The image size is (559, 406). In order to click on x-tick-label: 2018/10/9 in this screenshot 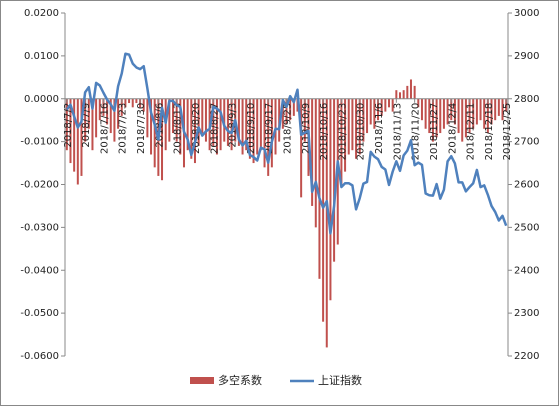, I will do `click(306, 128)`.